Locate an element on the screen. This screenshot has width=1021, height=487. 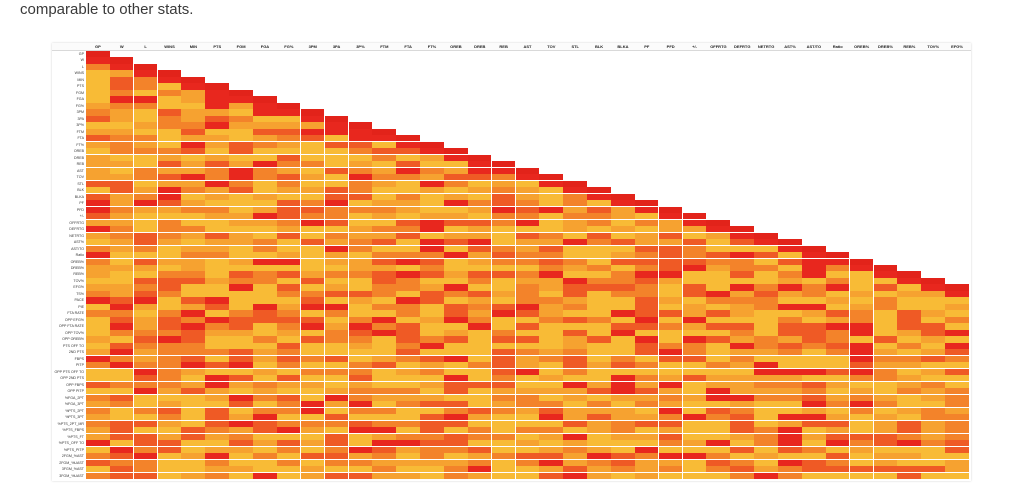
column-header: OREB is located at coordinates (456, 46).